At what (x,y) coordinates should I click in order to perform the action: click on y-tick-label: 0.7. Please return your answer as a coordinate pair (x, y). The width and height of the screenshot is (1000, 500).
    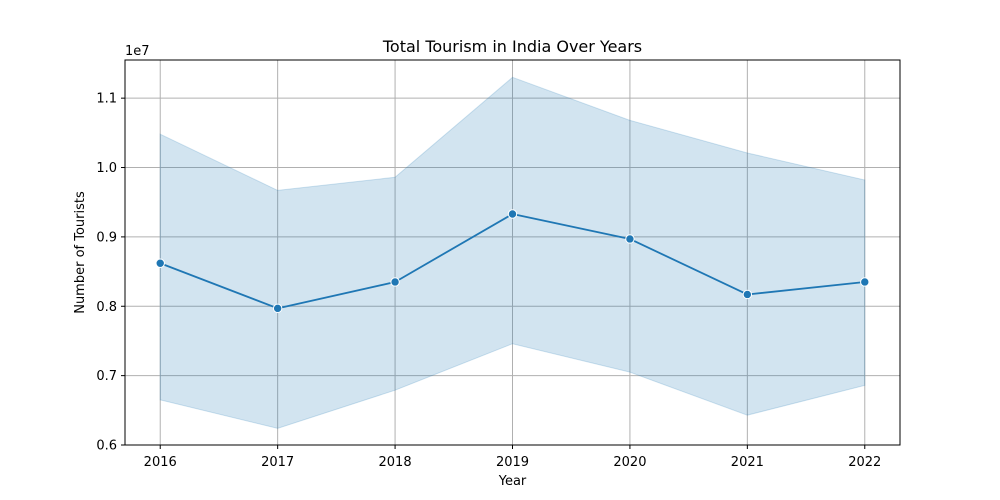
    Looking at the image, I should click on (106, 376).